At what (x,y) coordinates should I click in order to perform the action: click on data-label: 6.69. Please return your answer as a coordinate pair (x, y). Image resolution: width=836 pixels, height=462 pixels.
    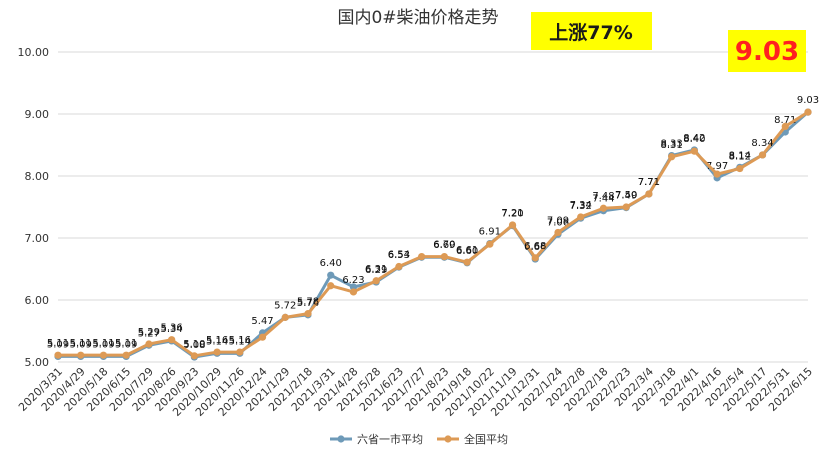
    Looking at the image, I should click on (444, 245).